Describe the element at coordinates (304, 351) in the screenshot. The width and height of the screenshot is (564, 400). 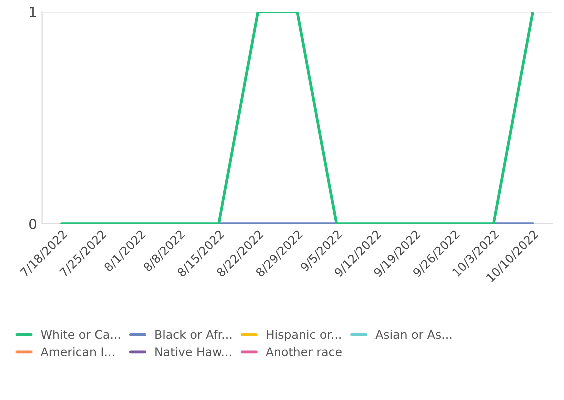
I see `legend-label: Another race` at that location.